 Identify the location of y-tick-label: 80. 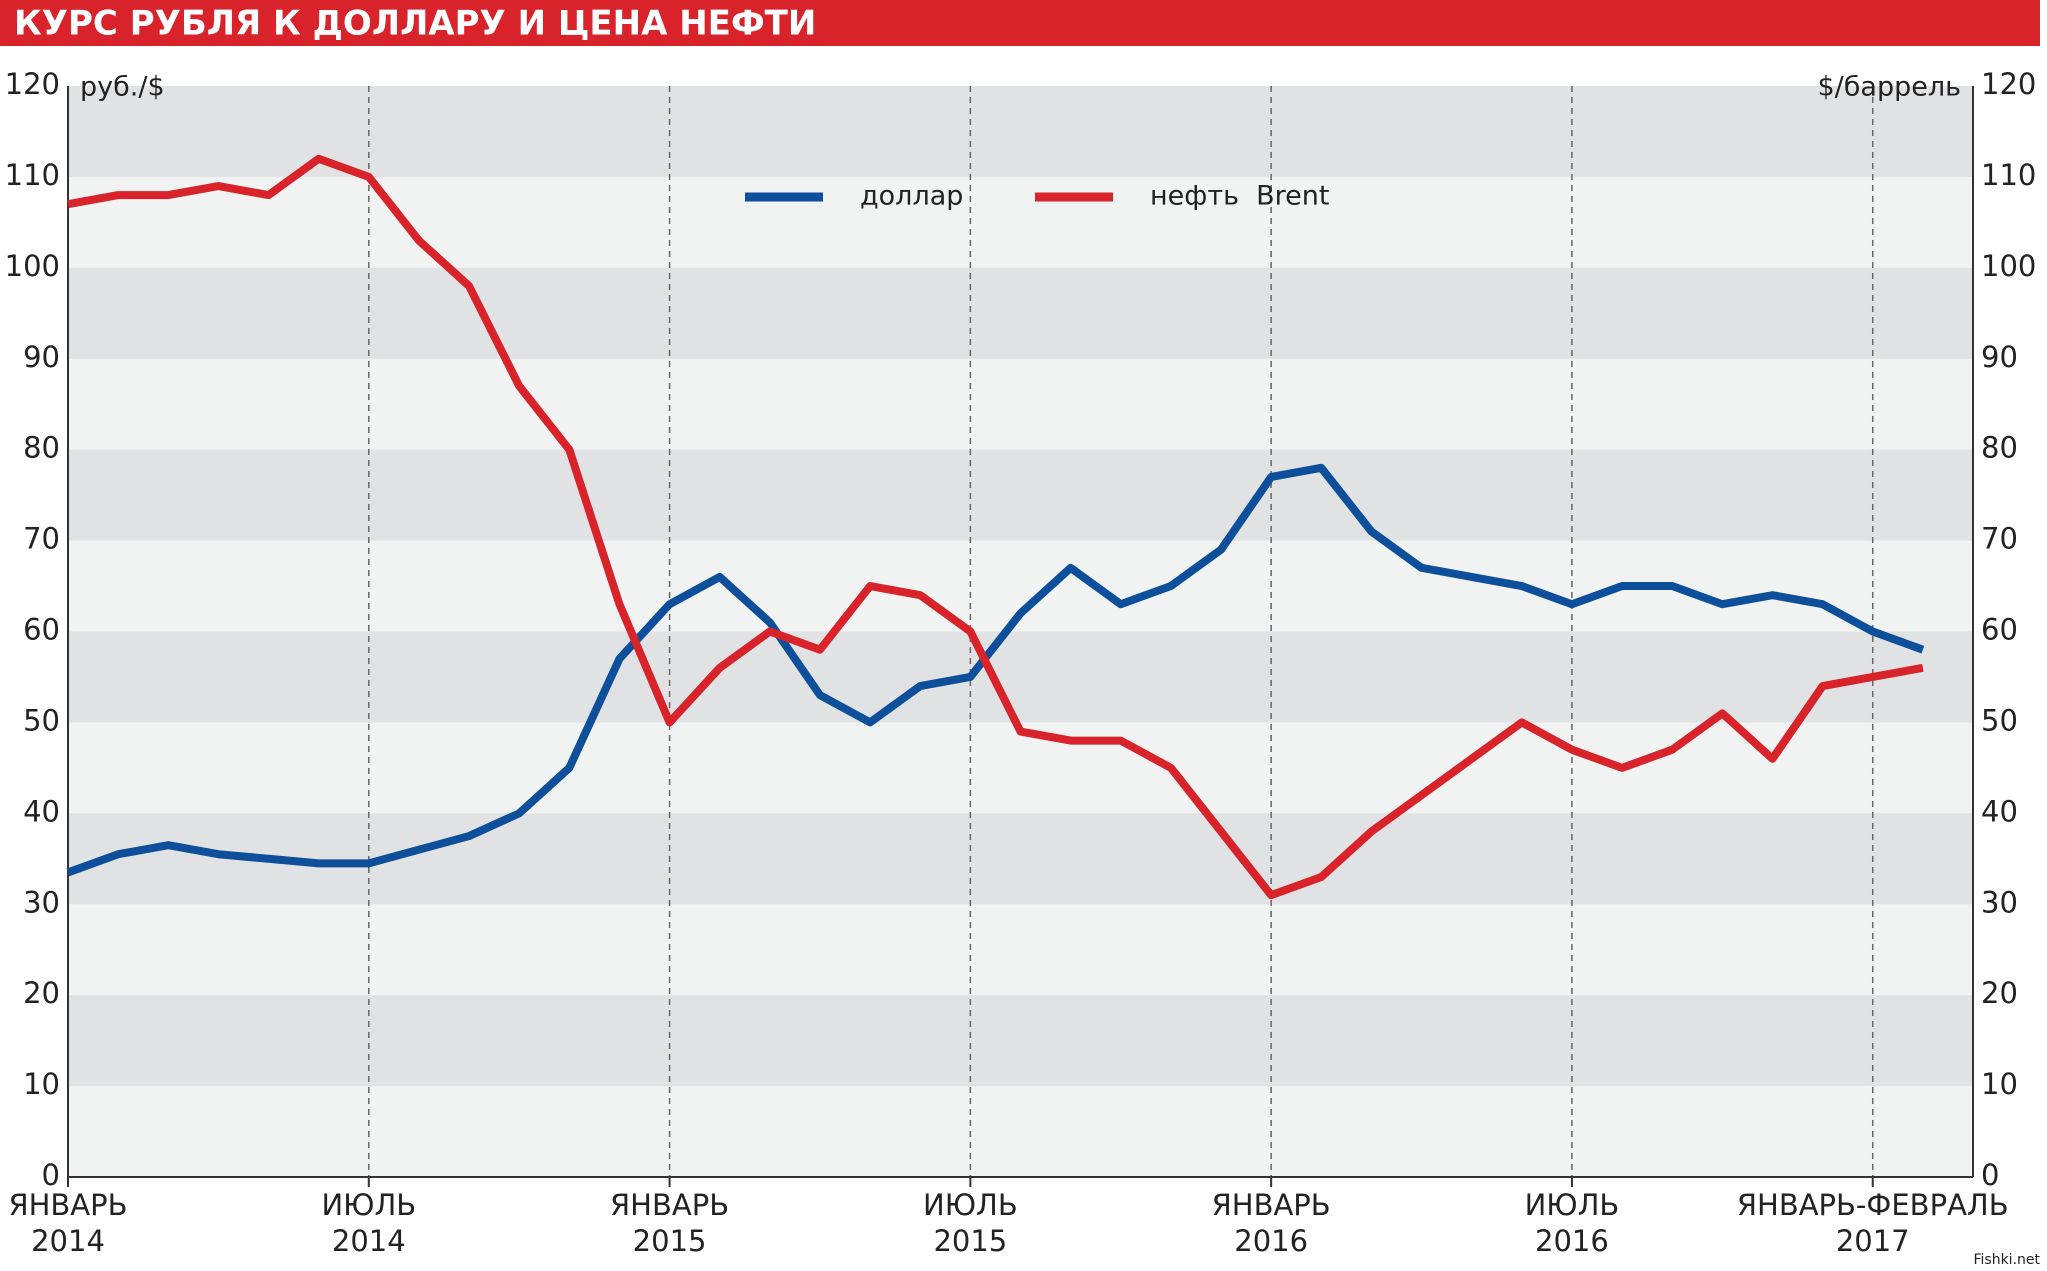
(41, 448).